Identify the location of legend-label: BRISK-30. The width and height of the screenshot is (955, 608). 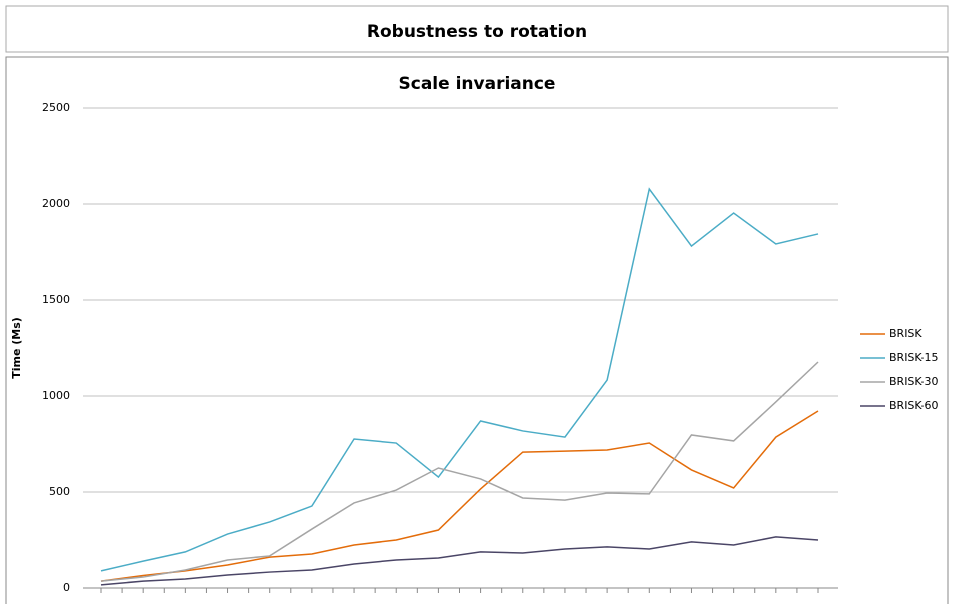
(913, 381).